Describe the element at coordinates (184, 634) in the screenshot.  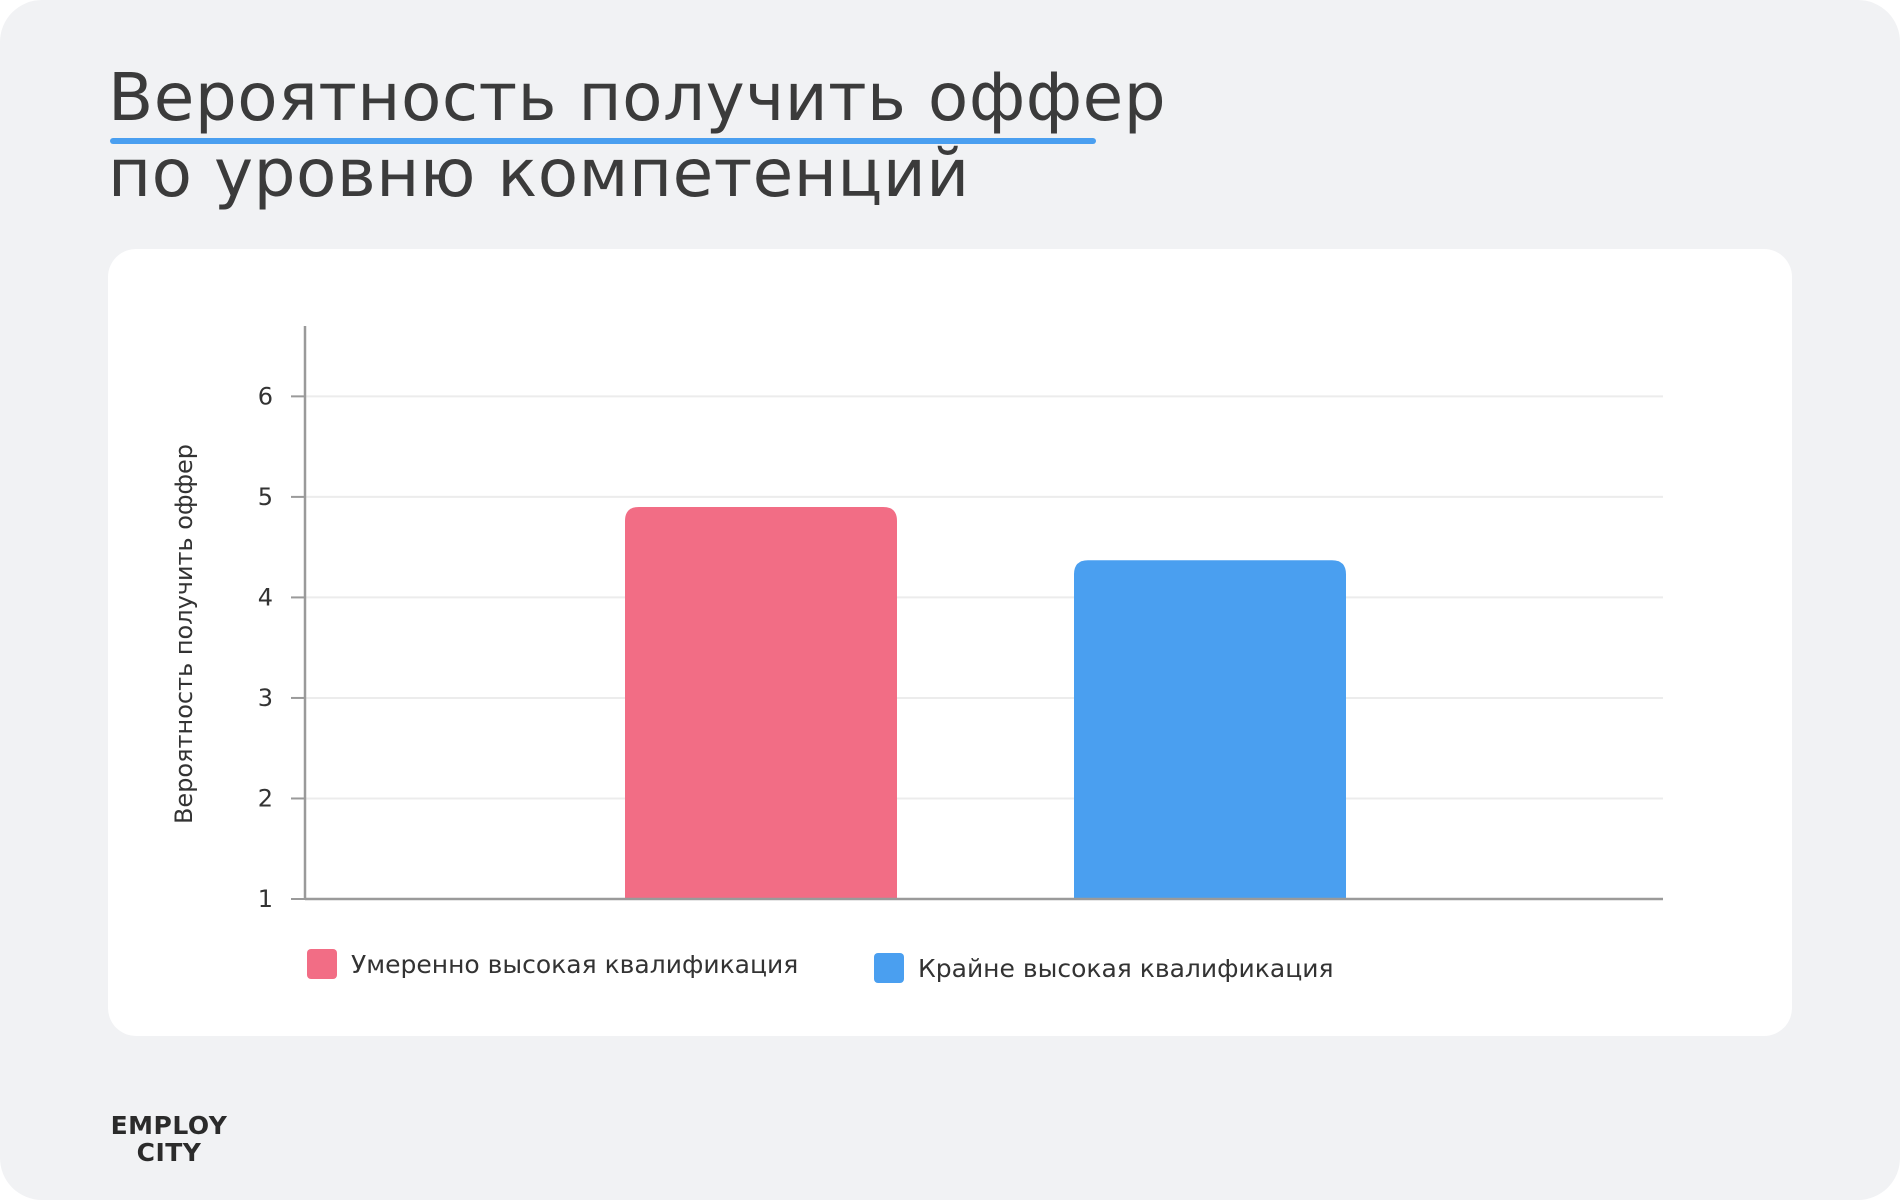
I see `y-axis-label: Вероятность получить оффер` at that location.